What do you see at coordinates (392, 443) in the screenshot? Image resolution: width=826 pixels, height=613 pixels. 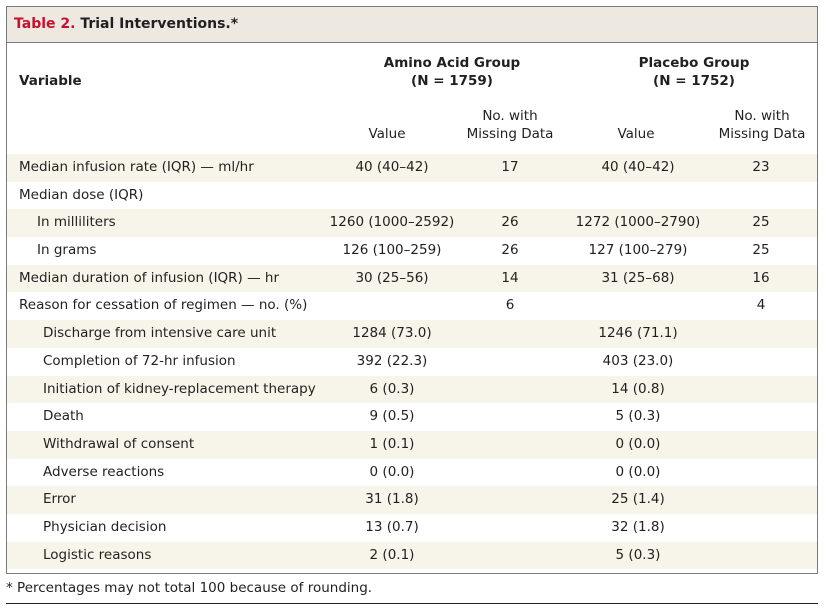 I see `amino-value: 1 (0.1)` at bounding box center [392, 443].